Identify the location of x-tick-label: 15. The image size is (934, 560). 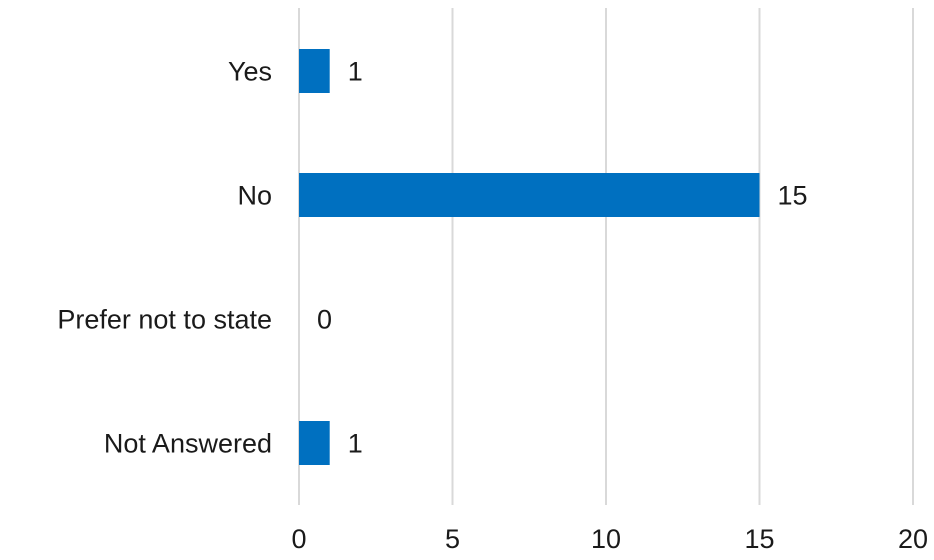
(759, 539).